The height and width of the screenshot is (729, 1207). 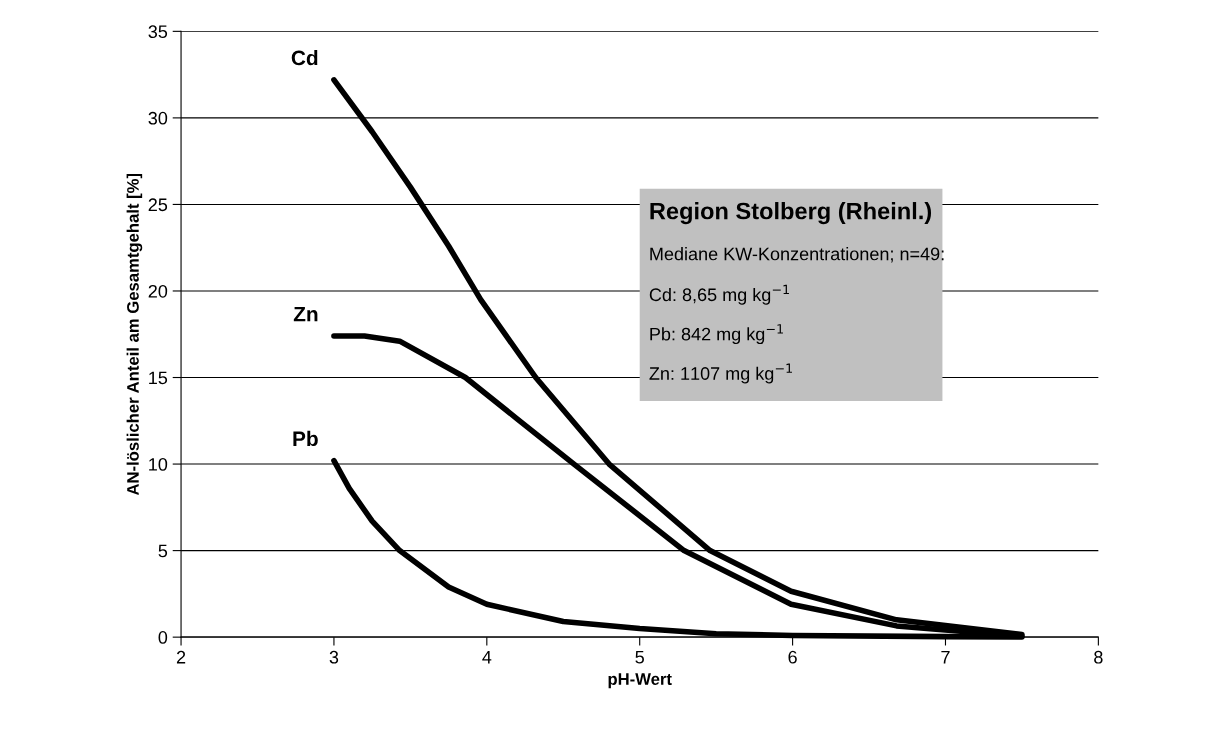 What do you see at coordinates (945, 657) in the screenshot?
I see `x-tick-label: 7` at bounding box center [945, 657].